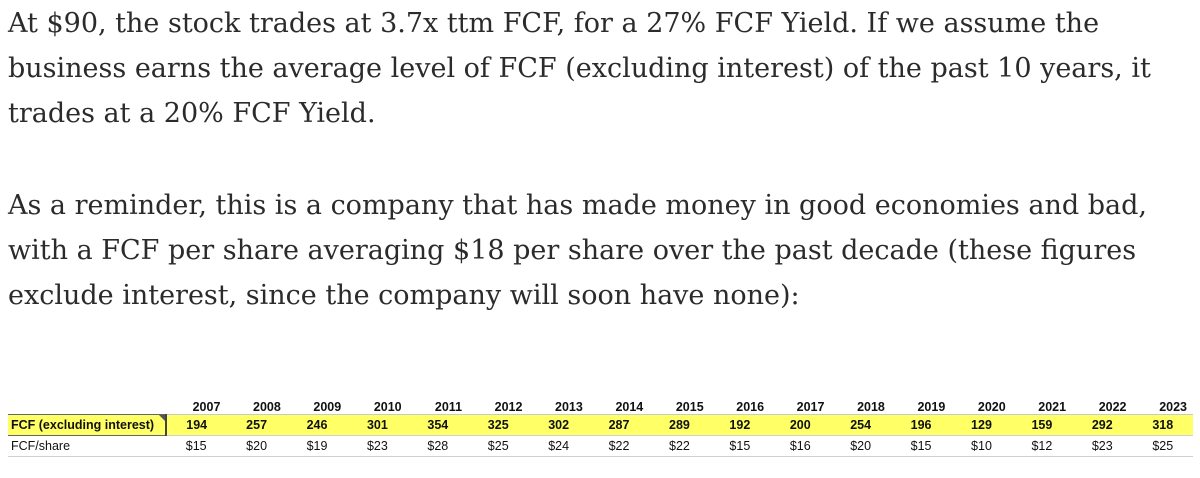 The image size is (1200, 478). I want to click on year-header-cell: 2021, so click(1052, 407).